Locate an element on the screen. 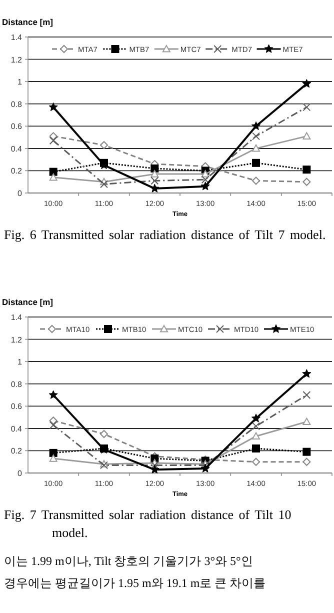  text: 경우에는 평균길이가 1.95 m와 19.1 m로 큰 차이를 is located at coordinates (135, 583).